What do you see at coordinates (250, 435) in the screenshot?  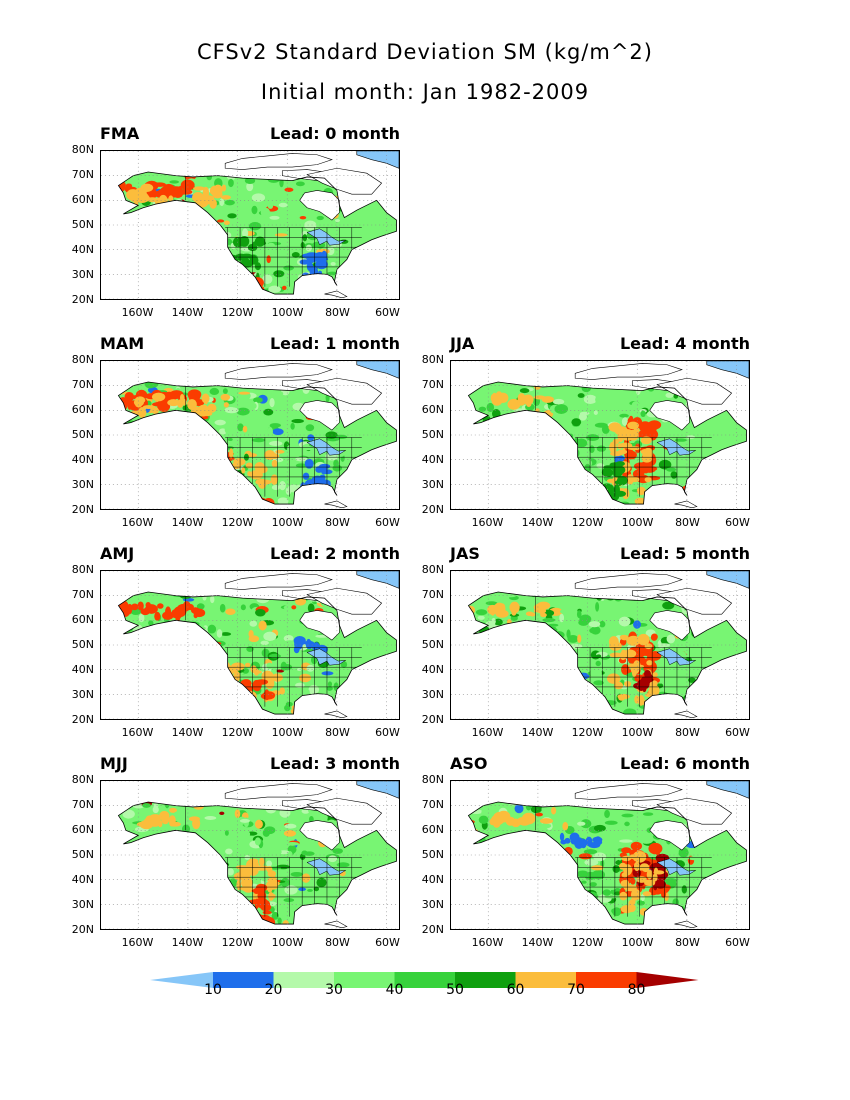 I see `map-svg` at bounding box center [250, 435].